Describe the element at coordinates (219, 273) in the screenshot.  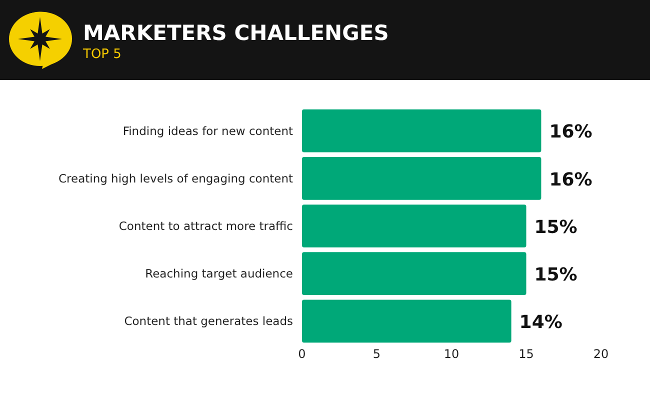
I see `y-tick-label: Reaching target audience` at that location.